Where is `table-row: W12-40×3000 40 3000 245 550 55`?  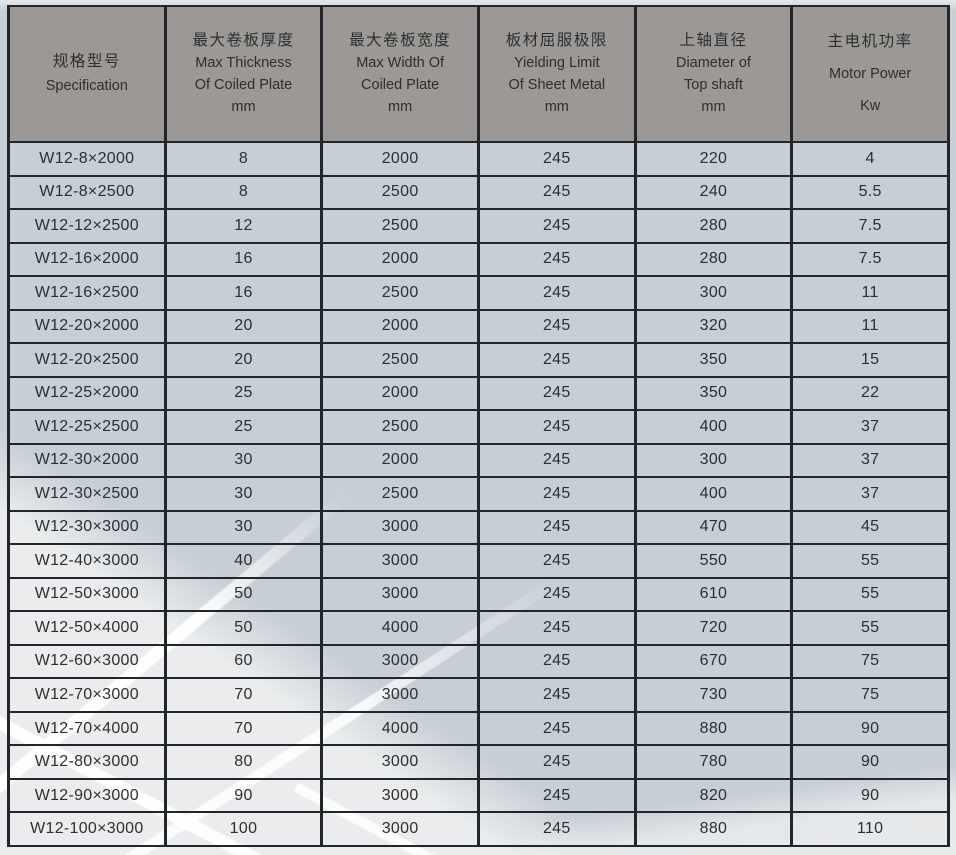 table-row: W12-40×3000 40 3000 245 550 55 is located at coordinates (478, 561).